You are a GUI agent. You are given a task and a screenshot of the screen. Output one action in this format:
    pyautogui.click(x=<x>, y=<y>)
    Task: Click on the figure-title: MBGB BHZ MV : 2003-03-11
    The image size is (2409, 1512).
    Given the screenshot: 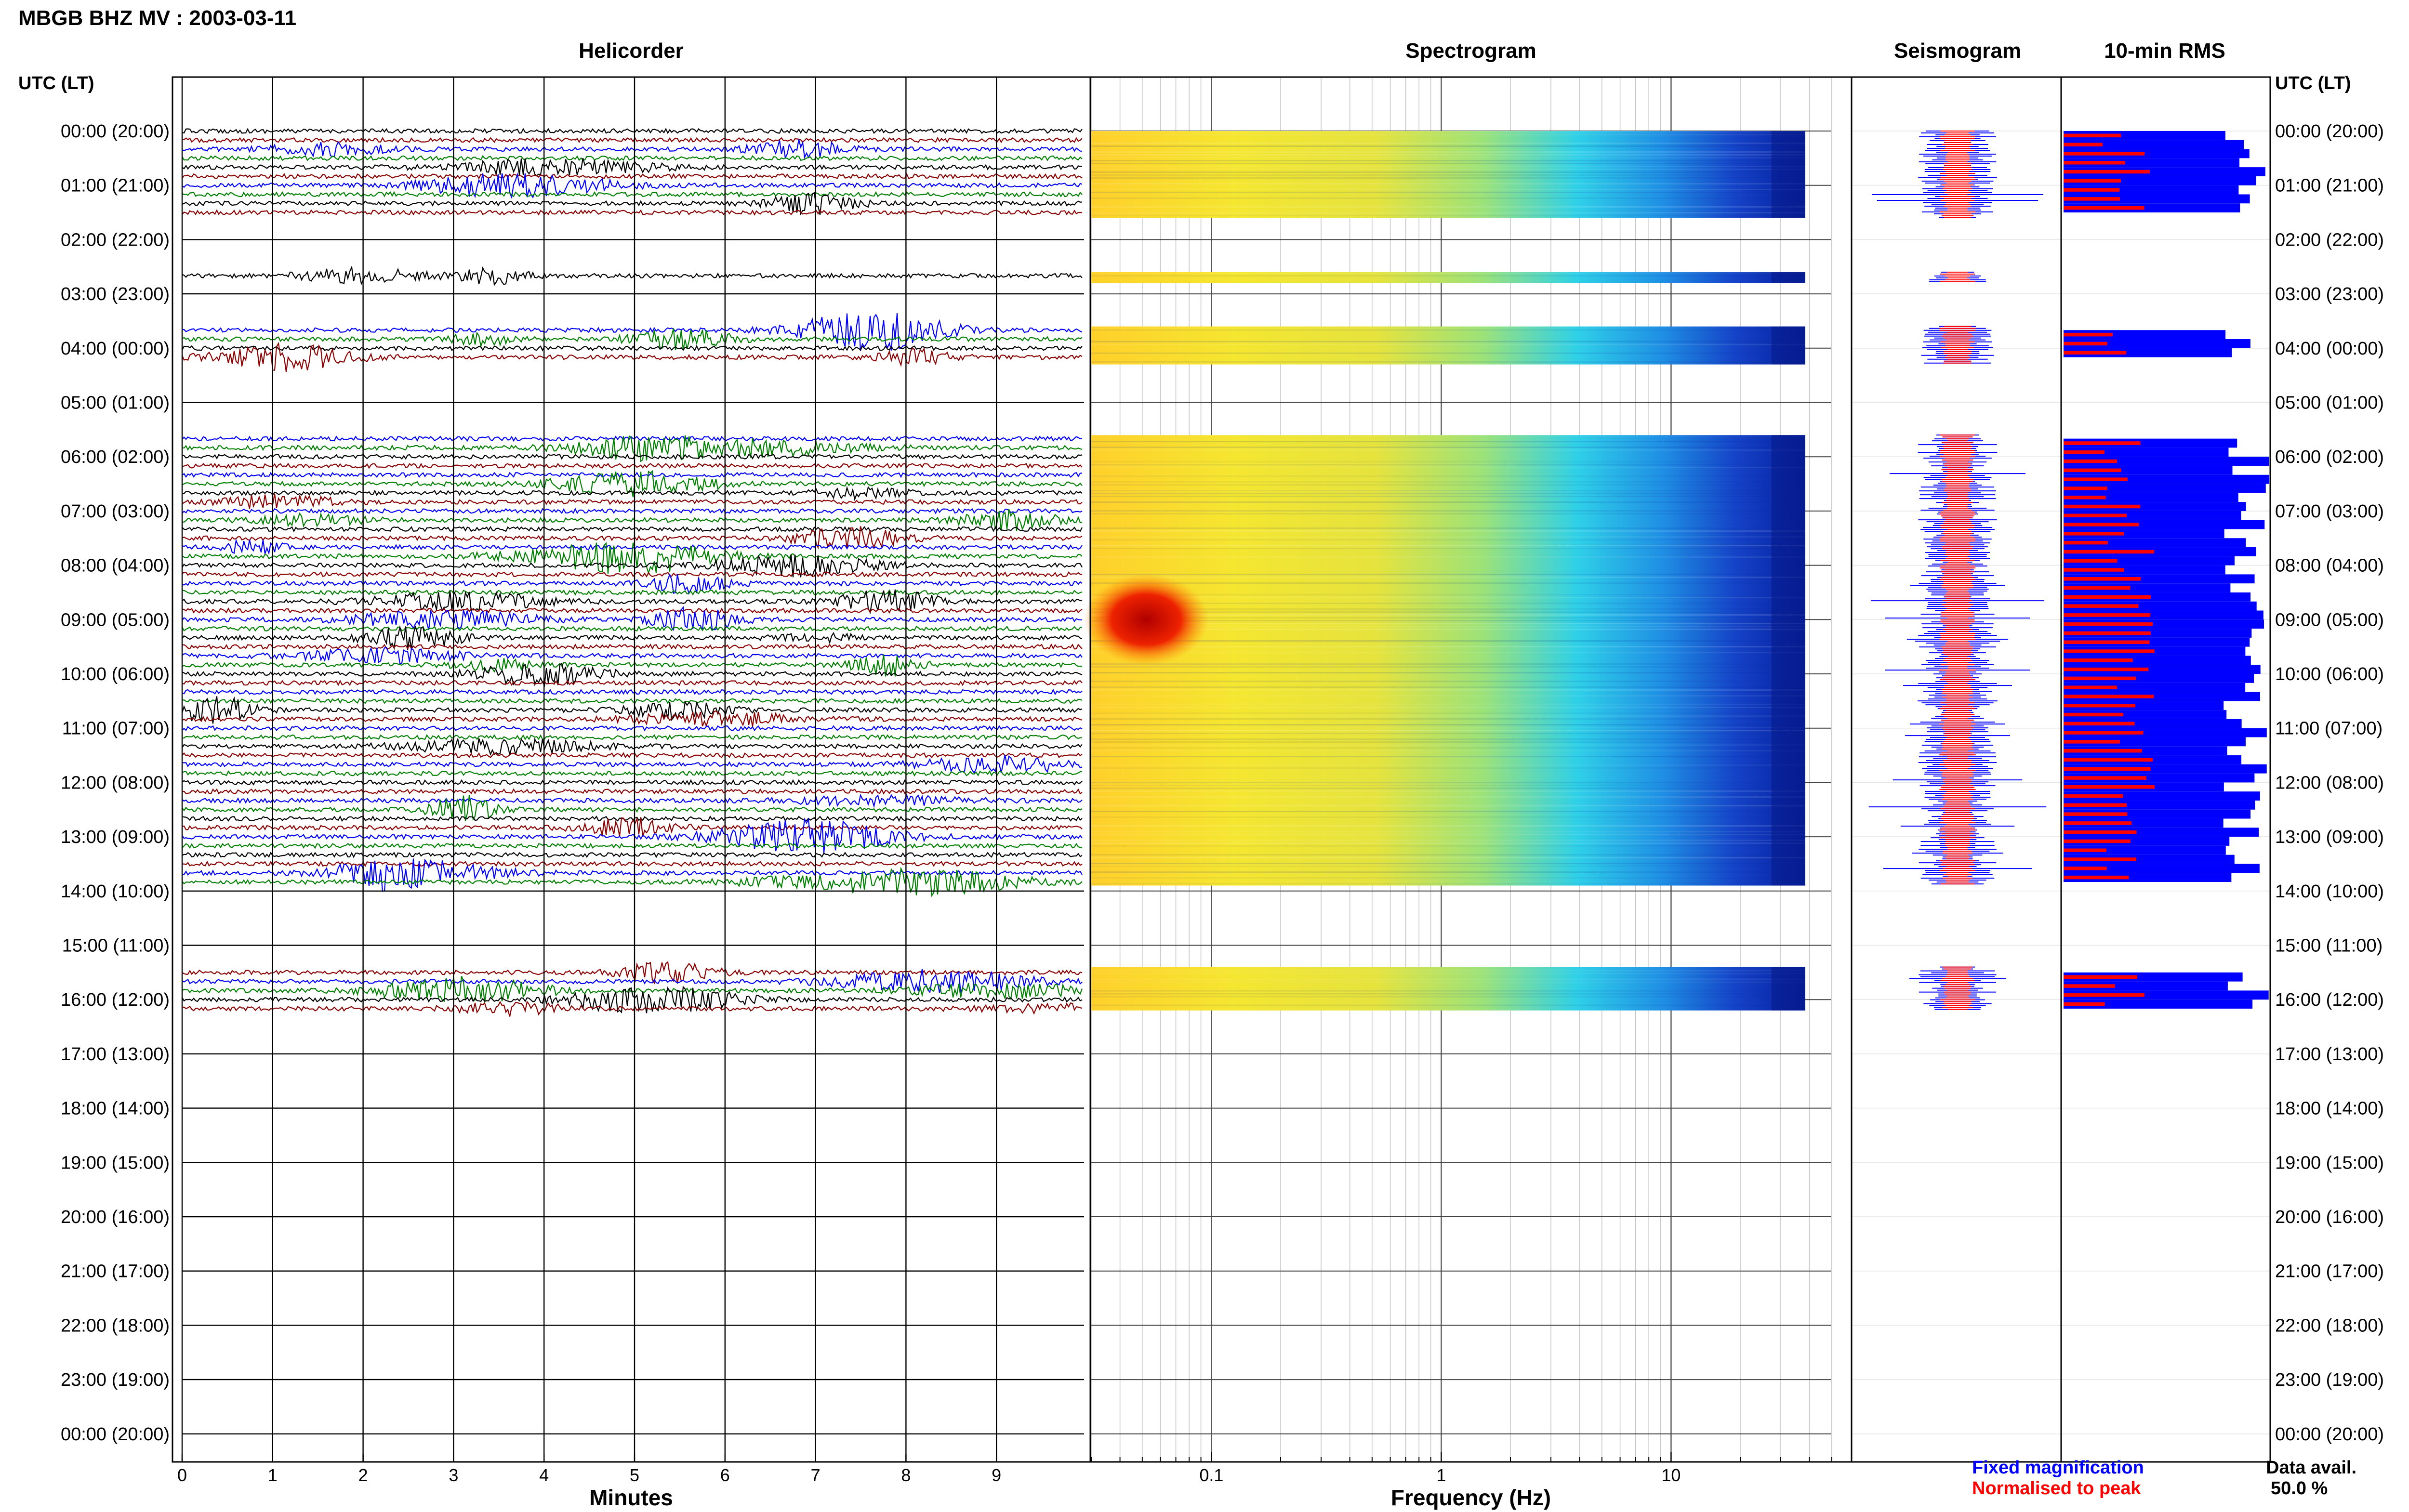 What is the action you would take?
    pyautogui.click(x=157, y=18)
    